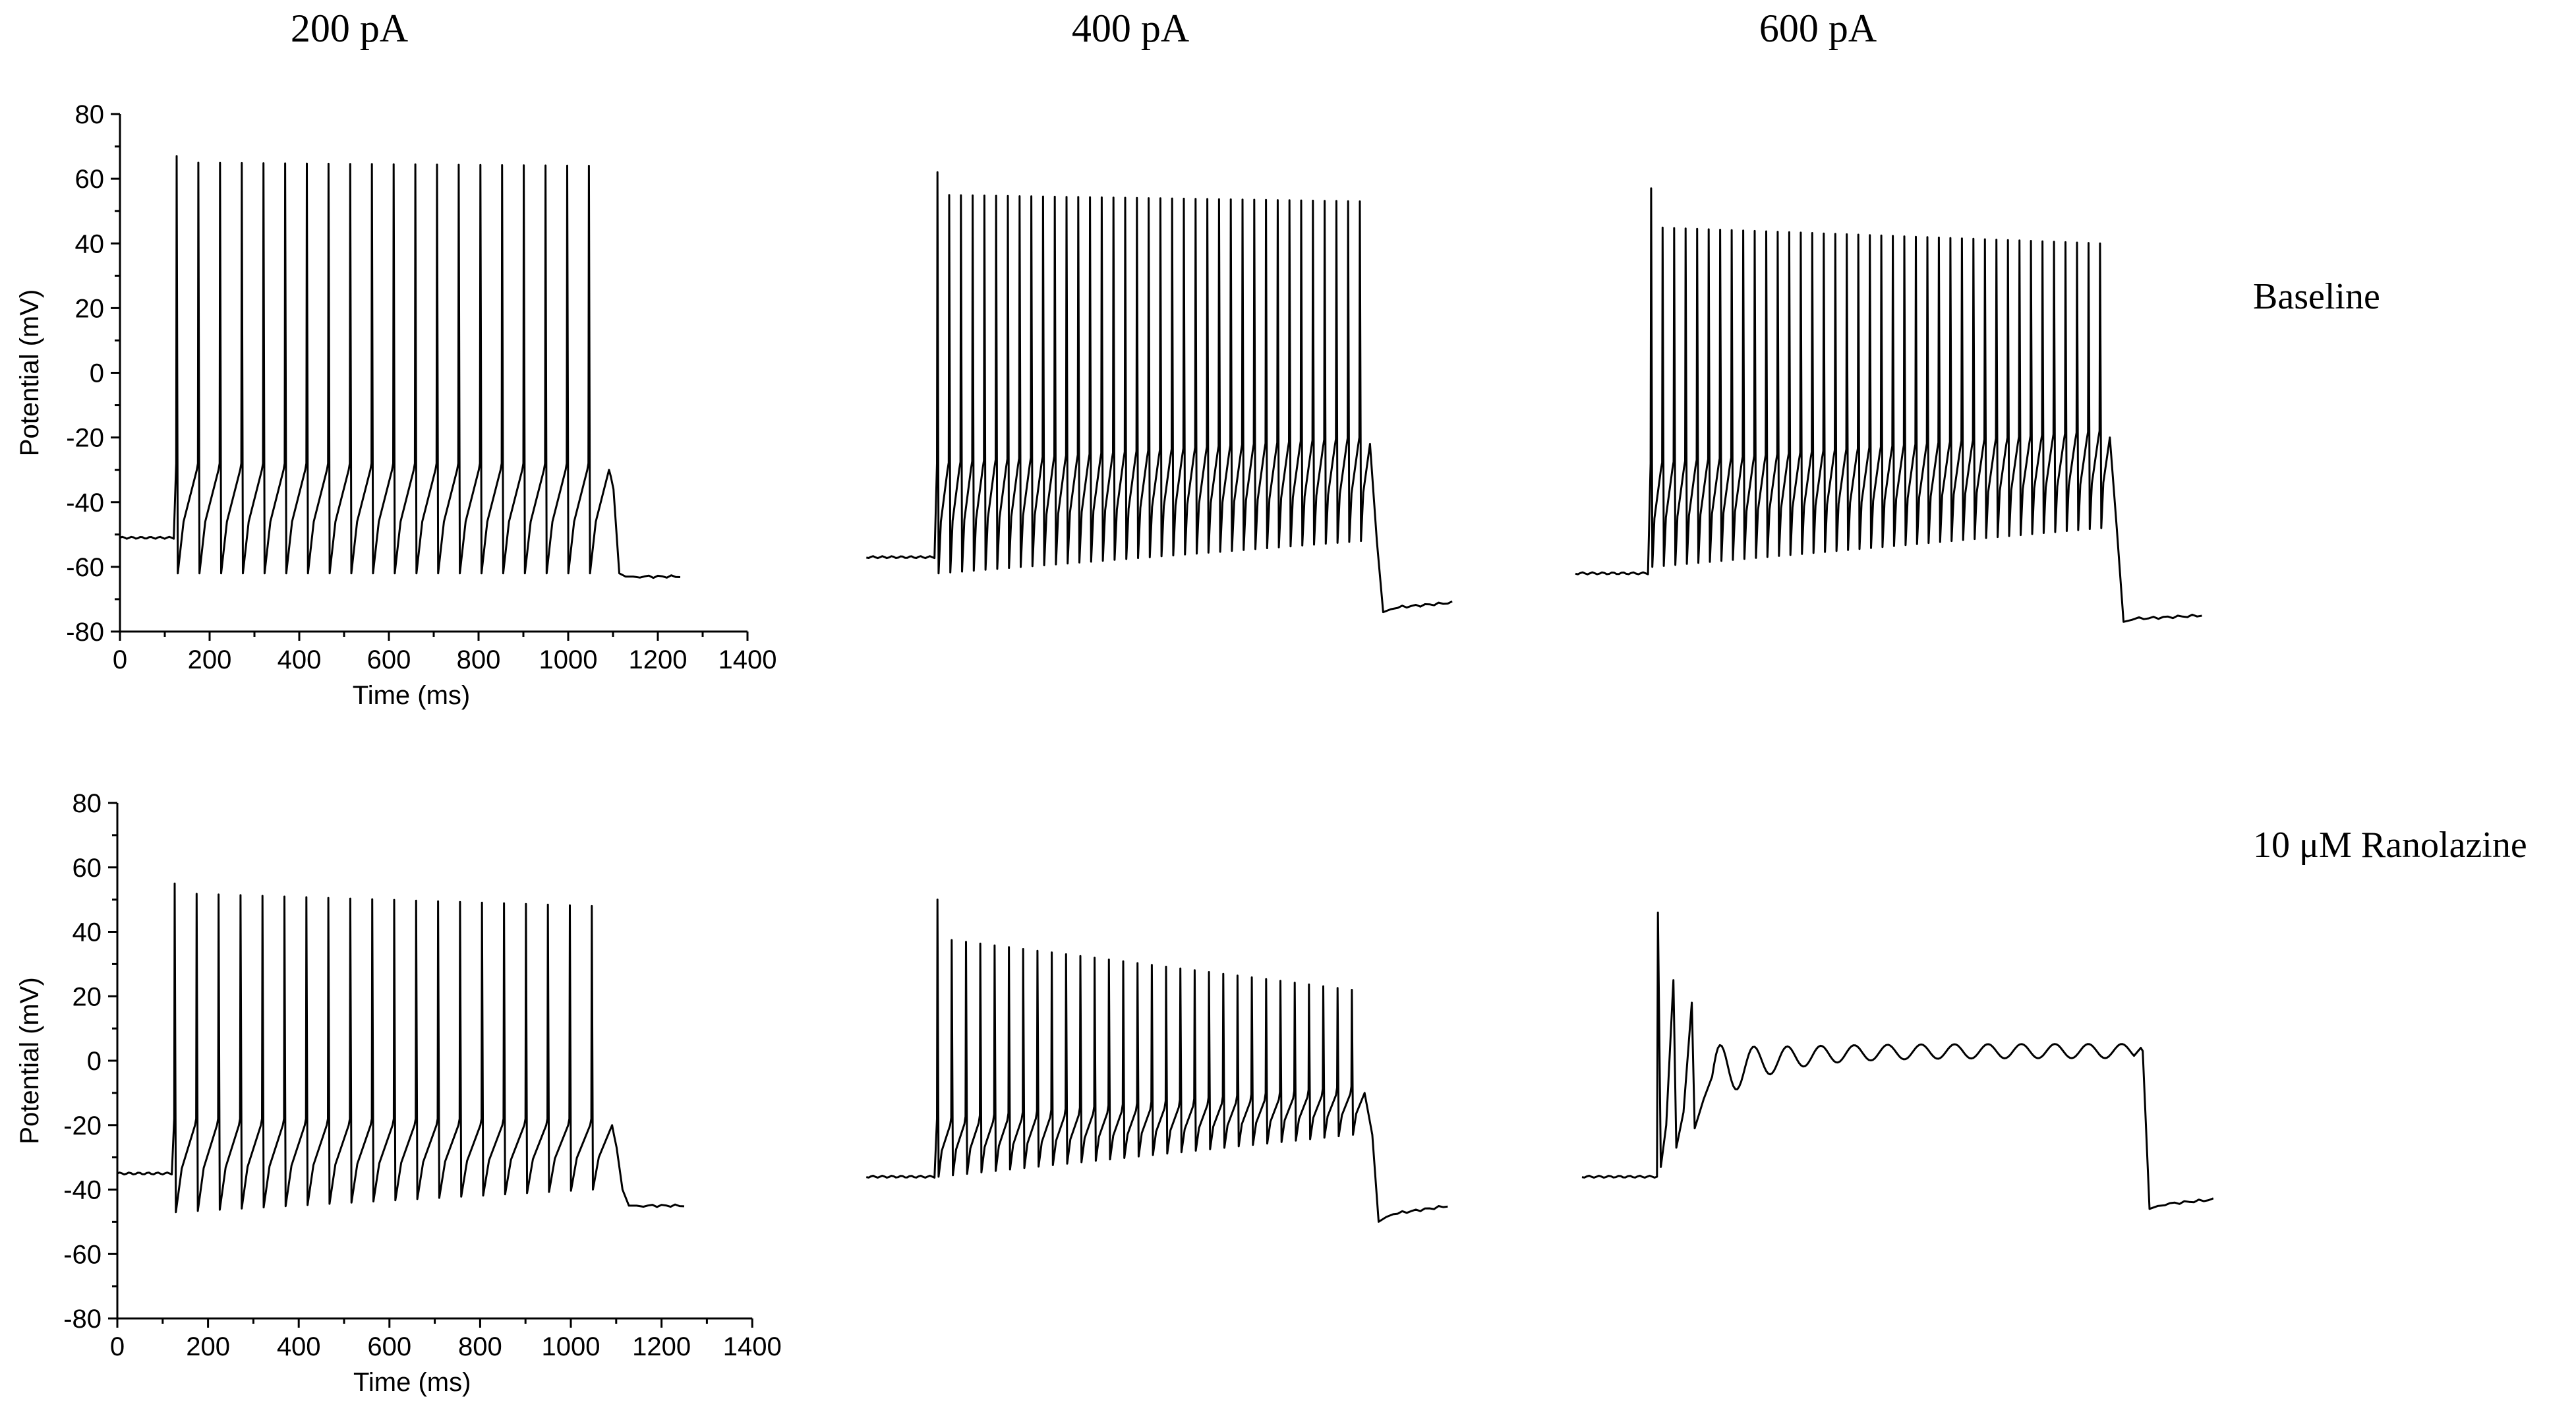  What do you see at coordinates (1818, 28) in the screenshot?
I see `column-label-600pa: 600 pA` at bounding box center [1818, 28].